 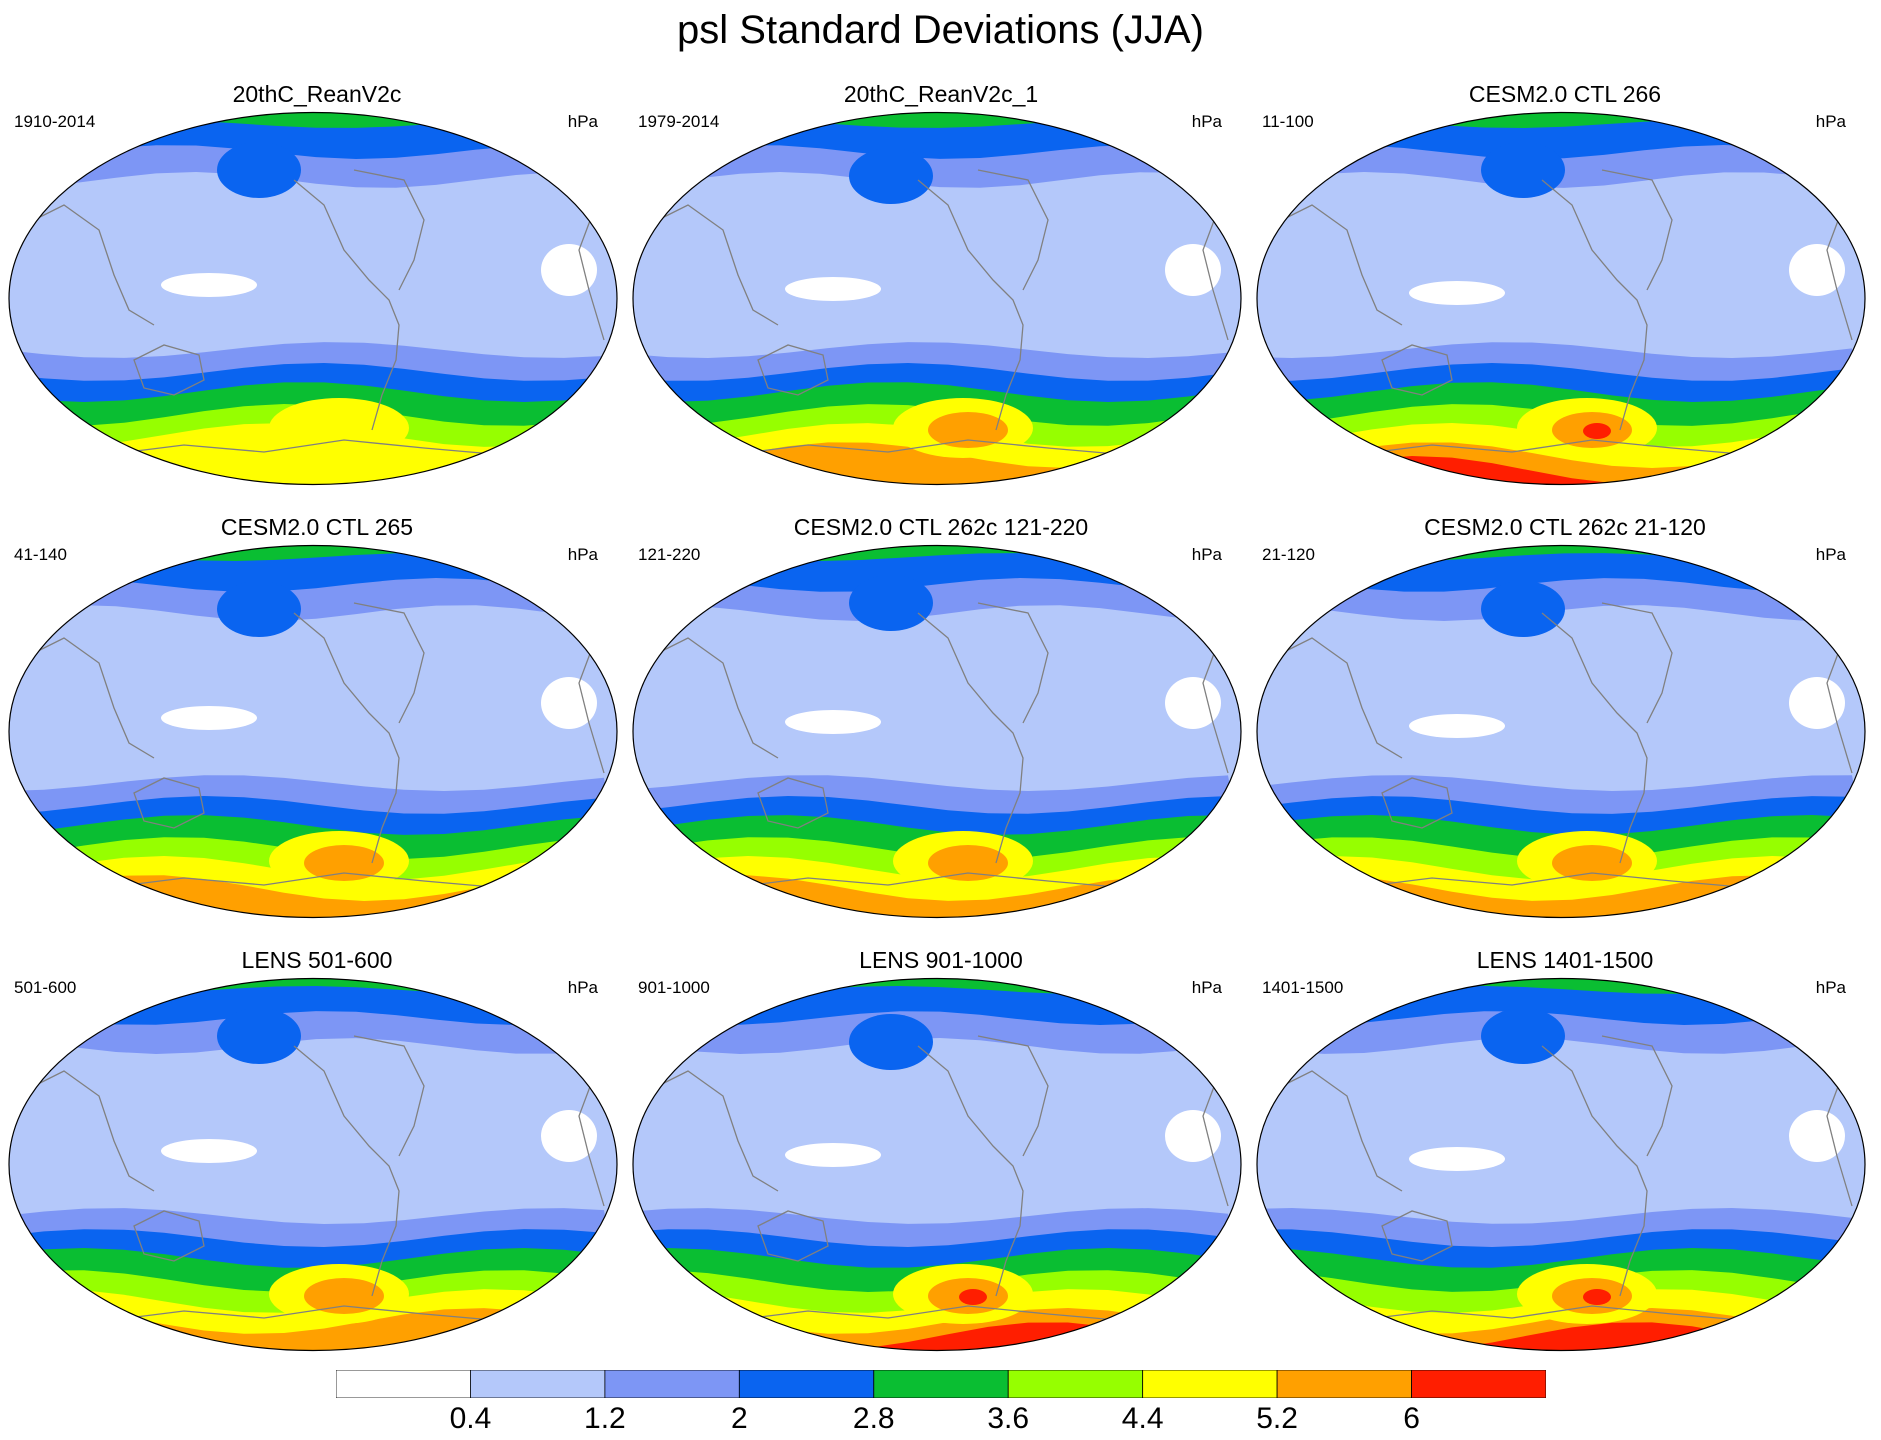 I want to click on panel-years-label: 1979-2014, so click(x=679, y=121).